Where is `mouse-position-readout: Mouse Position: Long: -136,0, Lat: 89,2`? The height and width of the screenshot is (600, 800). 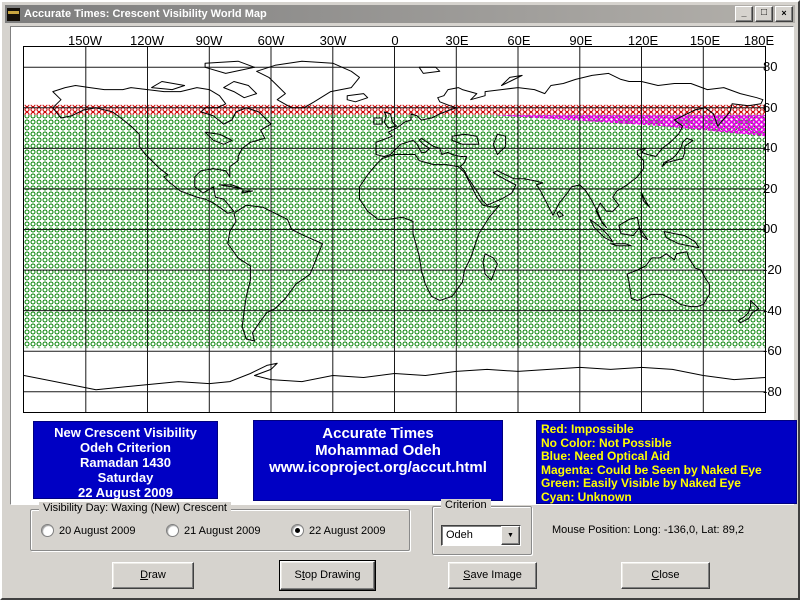
mouse-position-readout: Mouse Position: Long: -136,0, Lat: 89,2 is located at coordinates (648, 530).